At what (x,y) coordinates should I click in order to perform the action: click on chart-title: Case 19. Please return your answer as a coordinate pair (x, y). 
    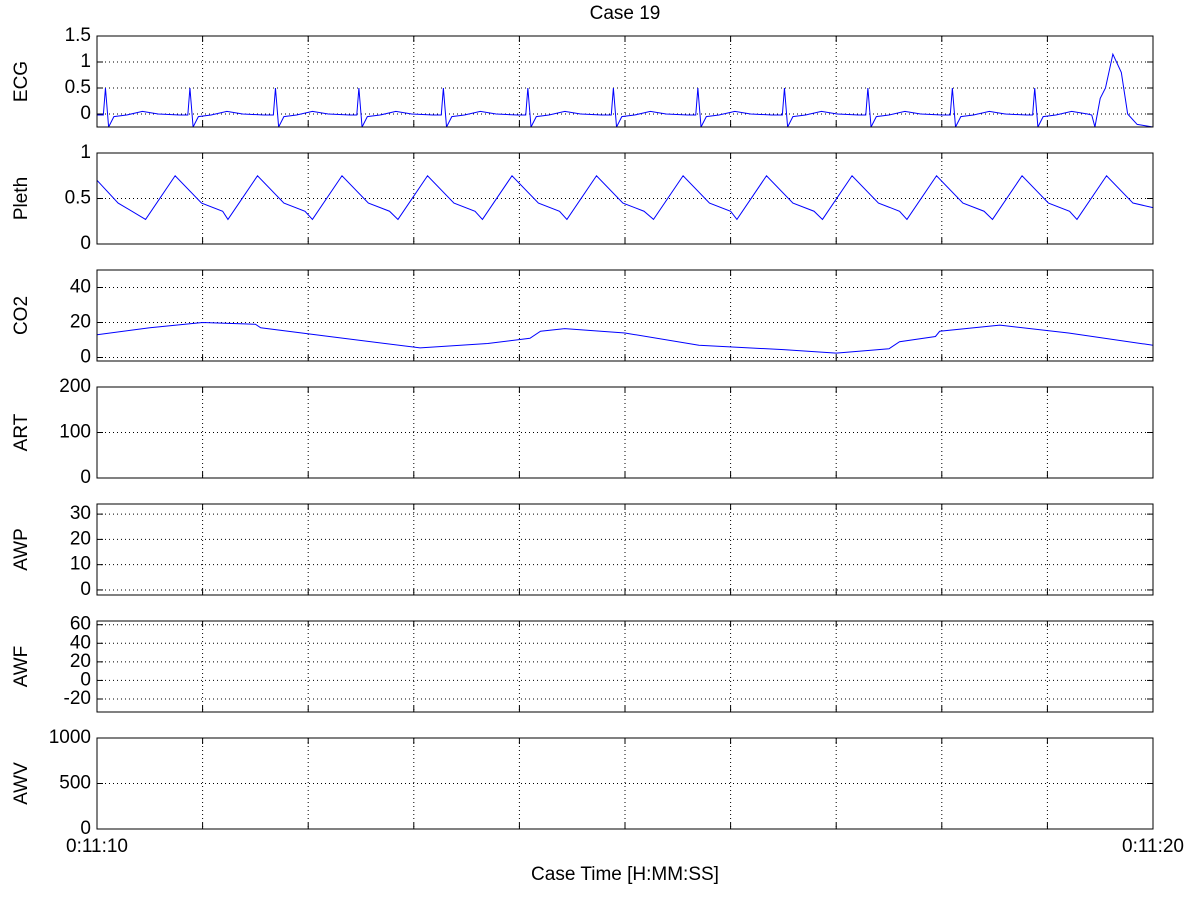
    Looking at the image, I should click on (625, 13).